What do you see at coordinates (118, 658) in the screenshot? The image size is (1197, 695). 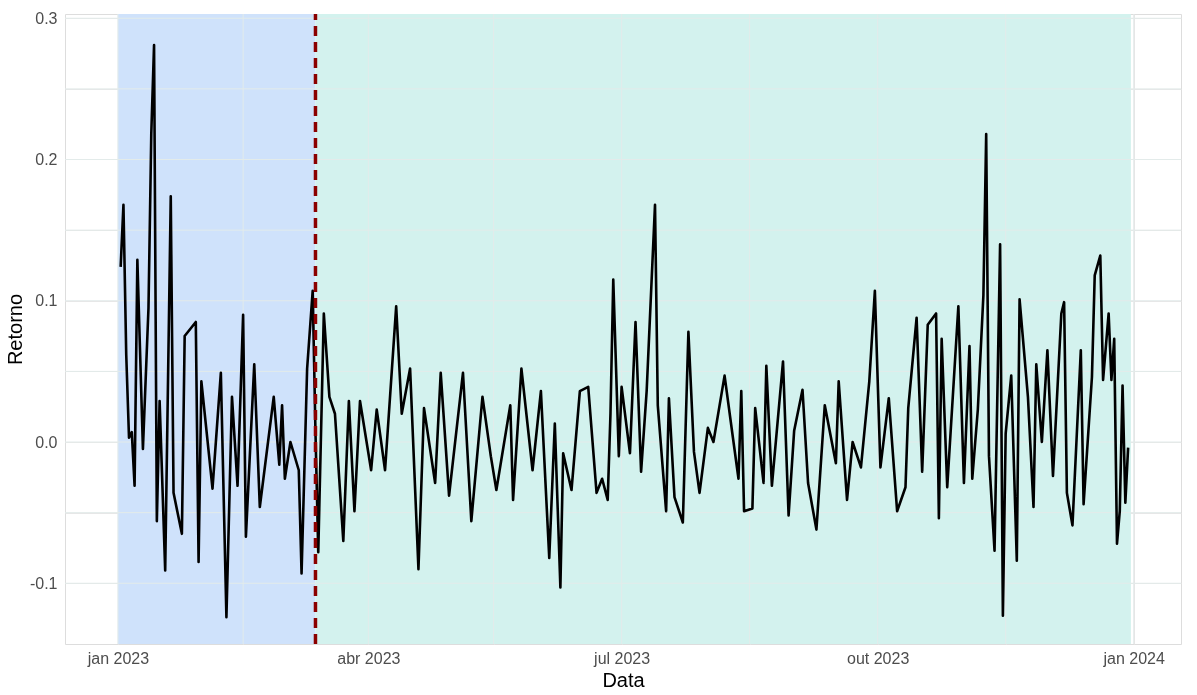 I see `x-tick-label: jan 2023` at bounding box center [118, 658].